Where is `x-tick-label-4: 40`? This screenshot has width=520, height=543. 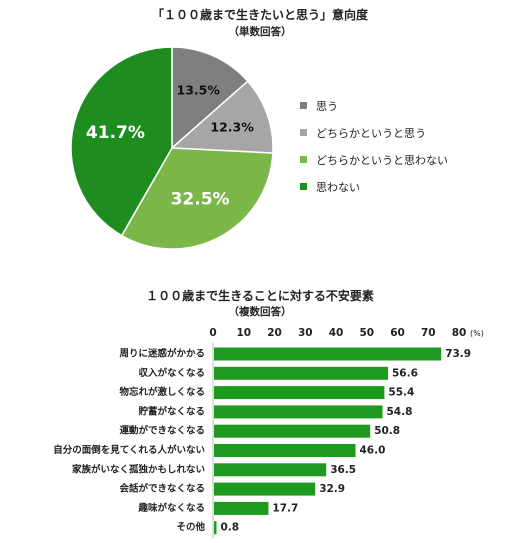
x-tick-label-4: 40 is located at coordinates (336, 333).